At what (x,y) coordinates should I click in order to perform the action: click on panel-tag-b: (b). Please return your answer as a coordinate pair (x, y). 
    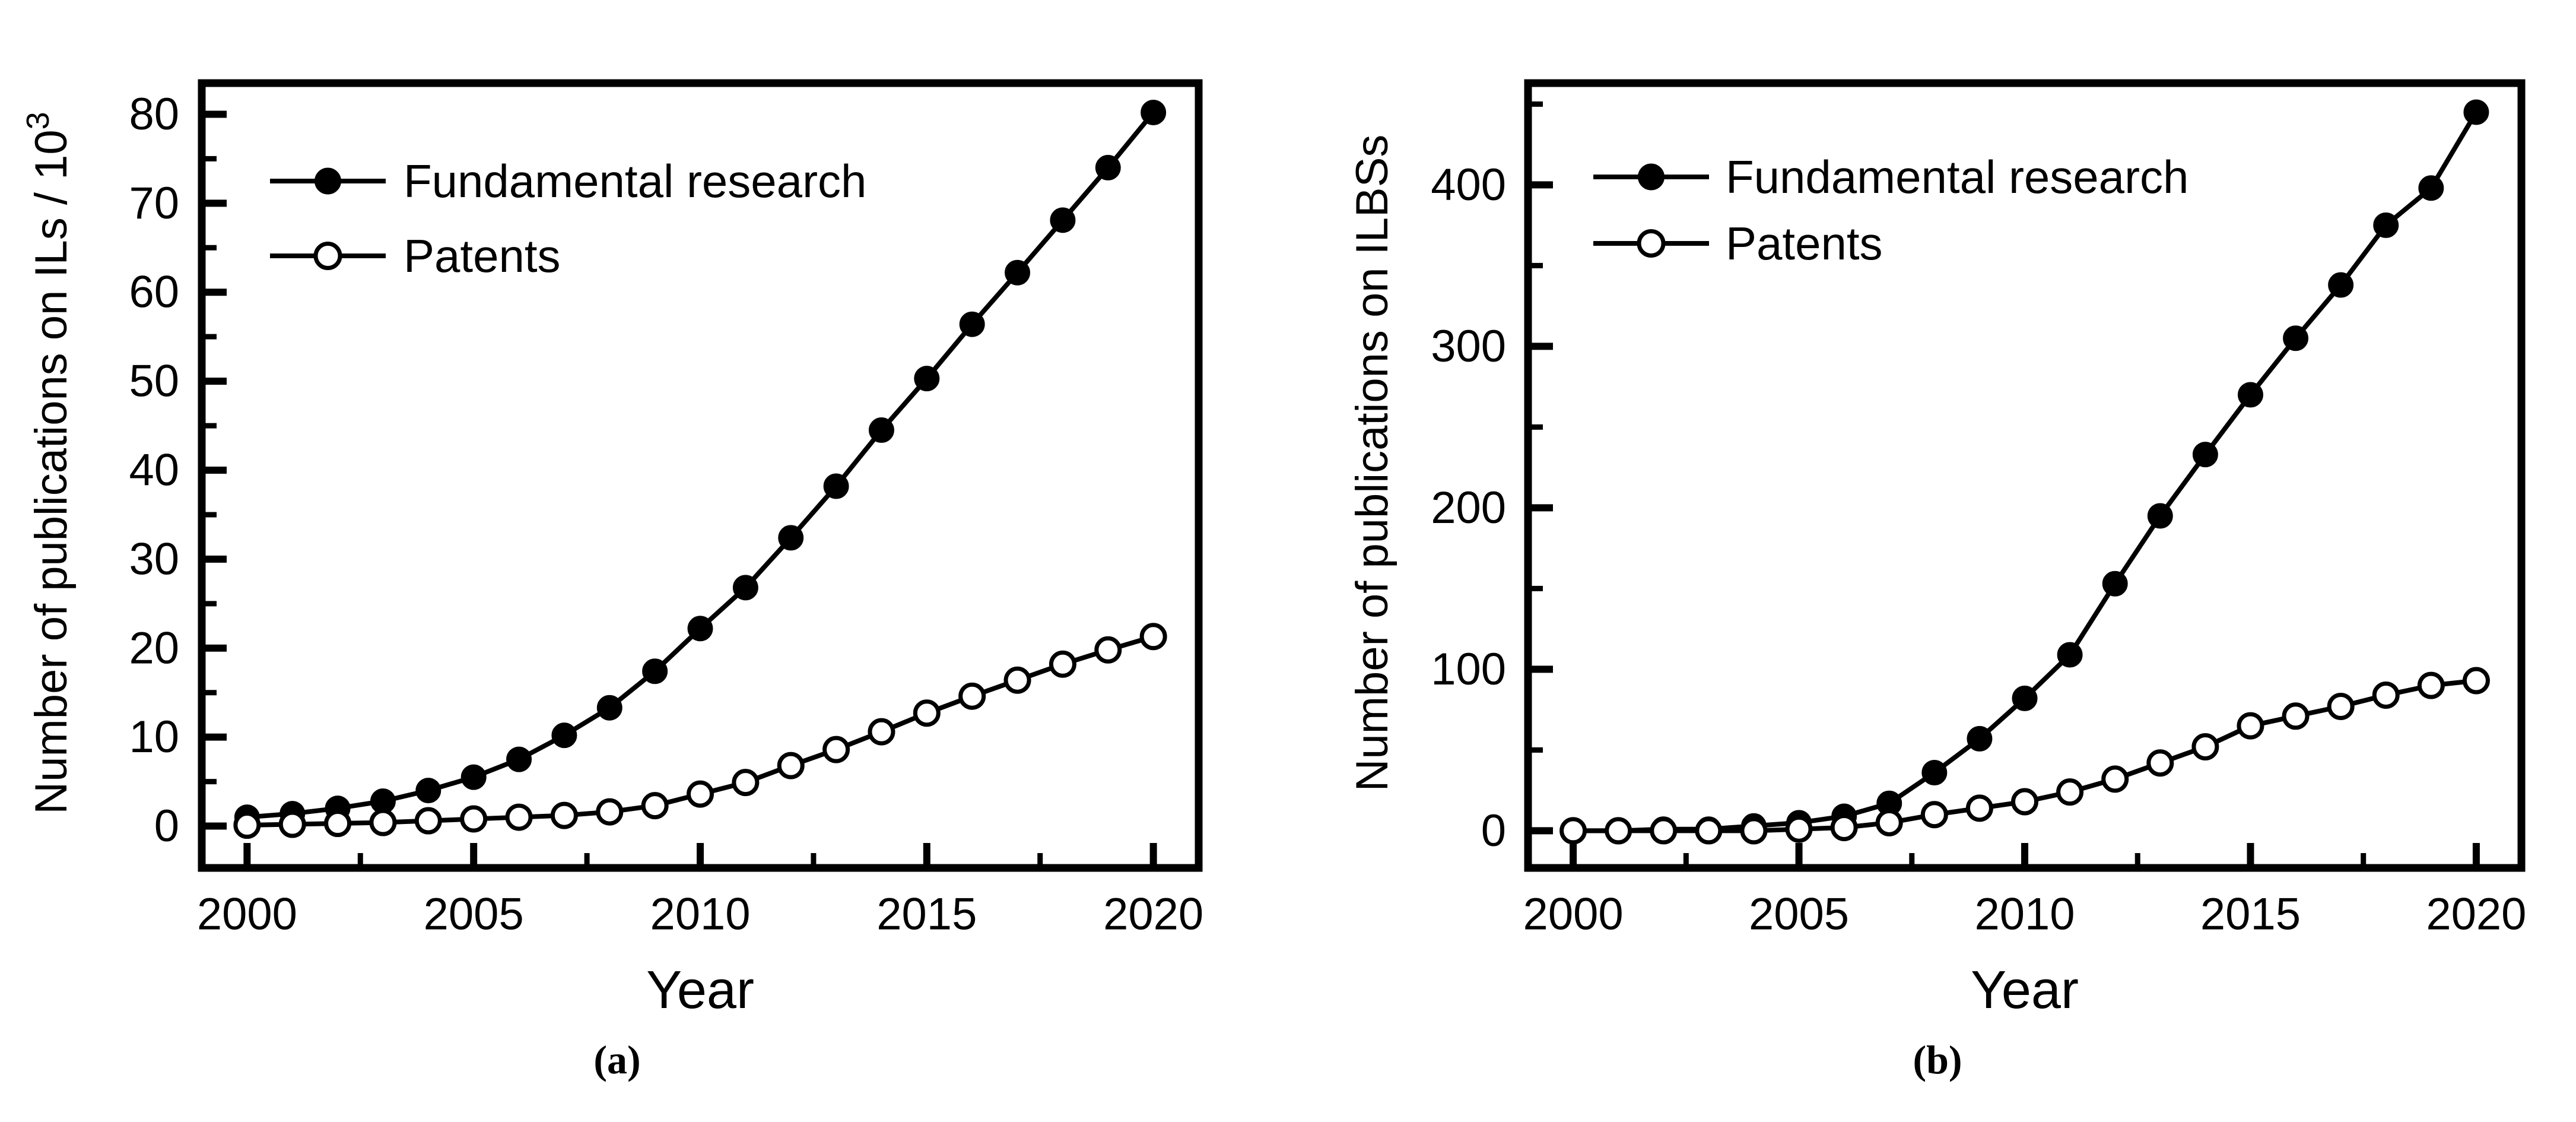
    Looking at the image, I should click on (1937, 1059).